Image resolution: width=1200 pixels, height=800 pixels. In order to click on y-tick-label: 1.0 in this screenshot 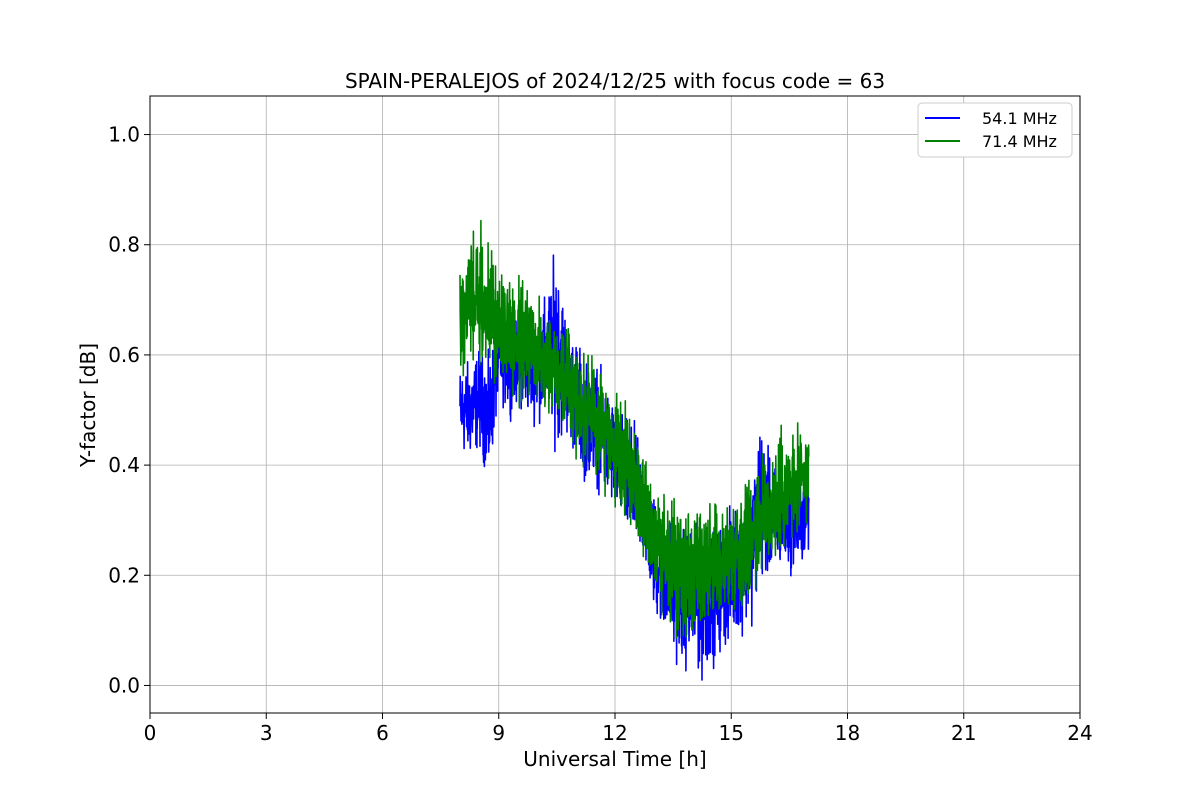, I will do `click(124, 135)`.